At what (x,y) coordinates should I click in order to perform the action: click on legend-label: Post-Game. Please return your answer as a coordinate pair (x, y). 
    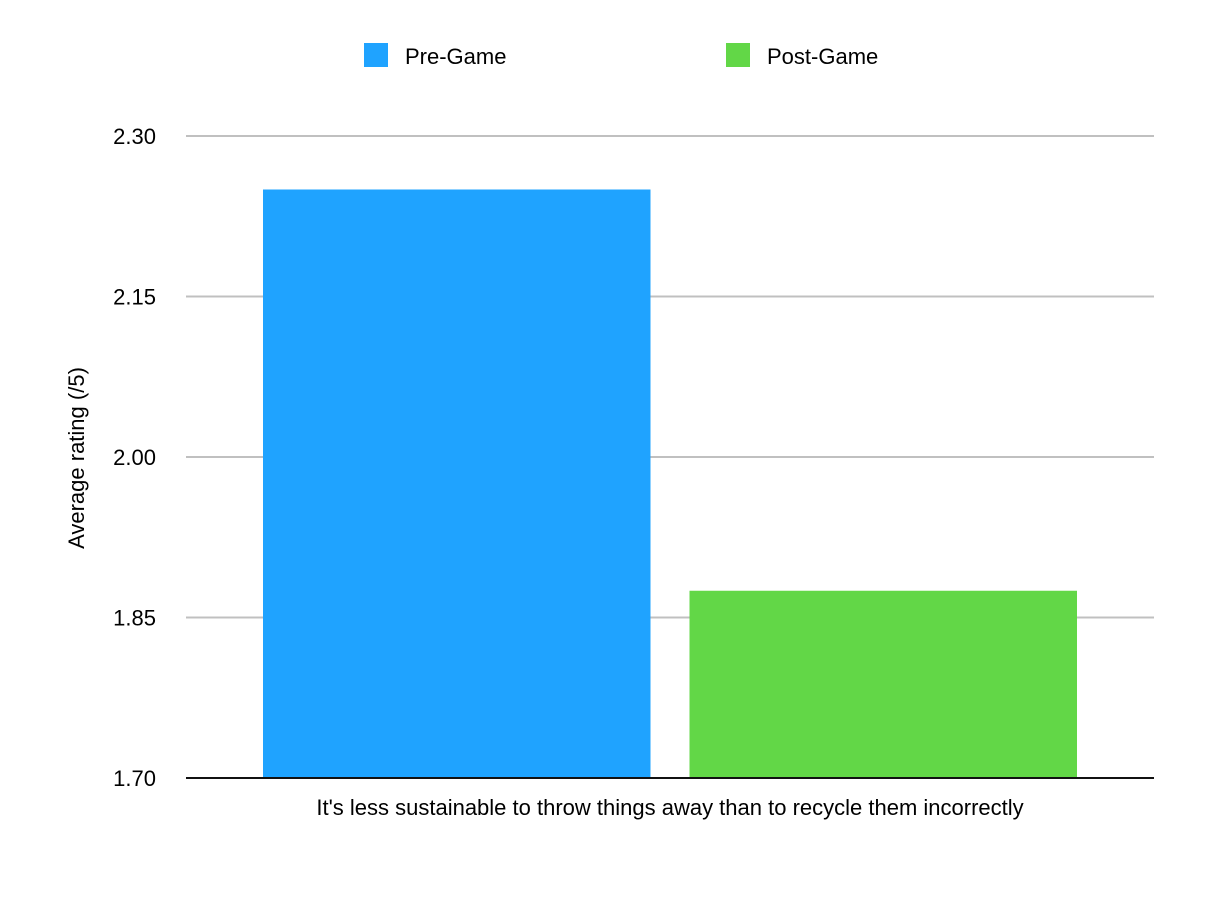
    Looking at the image, I should click on (822, 56).